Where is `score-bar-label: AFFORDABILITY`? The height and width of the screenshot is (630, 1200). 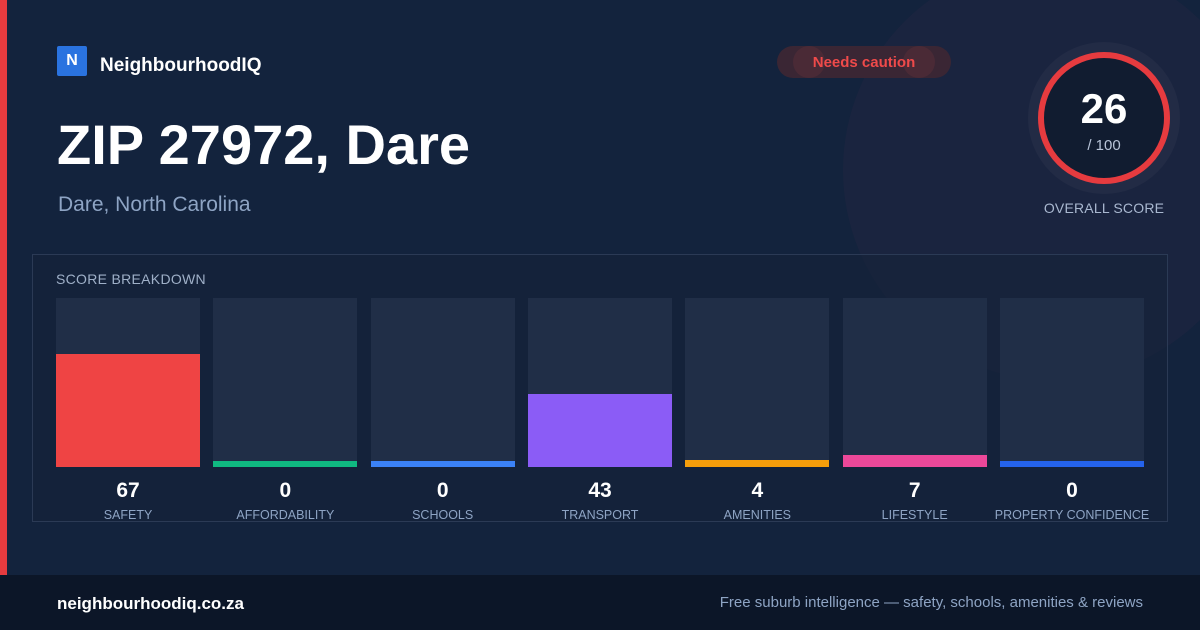 score-bar-label: AFFORDABILITY is located at coordinates (285, 515).